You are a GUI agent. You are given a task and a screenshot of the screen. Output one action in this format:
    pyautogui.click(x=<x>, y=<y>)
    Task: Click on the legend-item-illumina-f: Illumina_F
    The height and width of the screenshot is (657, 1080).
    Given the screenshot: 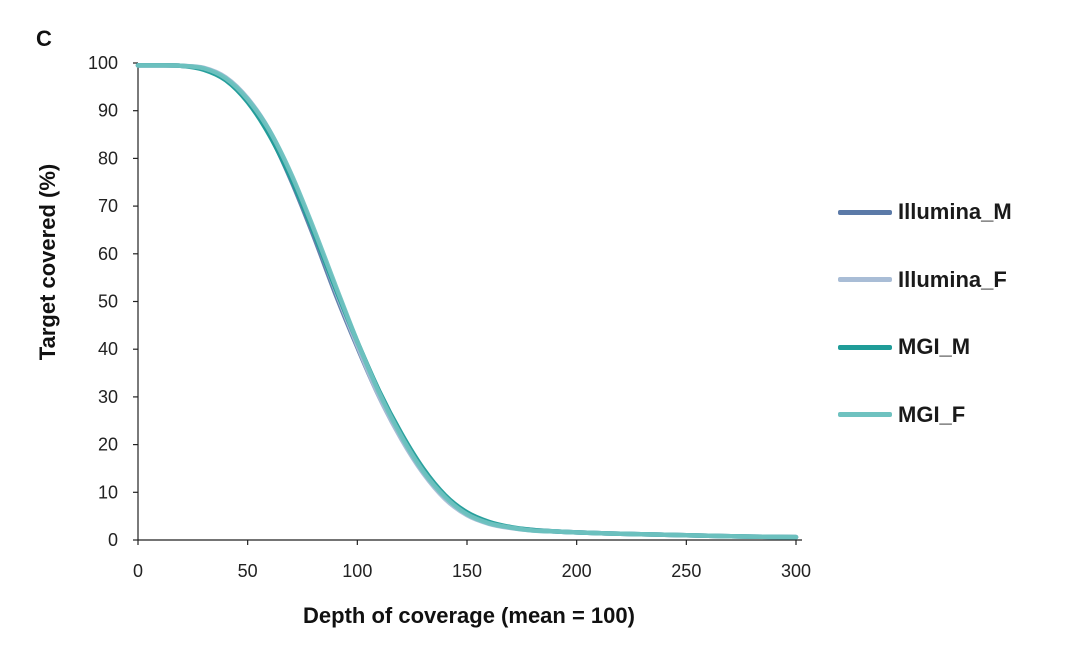 What is the action you would take?
    pyautogui.click(x=925, y=280)
    